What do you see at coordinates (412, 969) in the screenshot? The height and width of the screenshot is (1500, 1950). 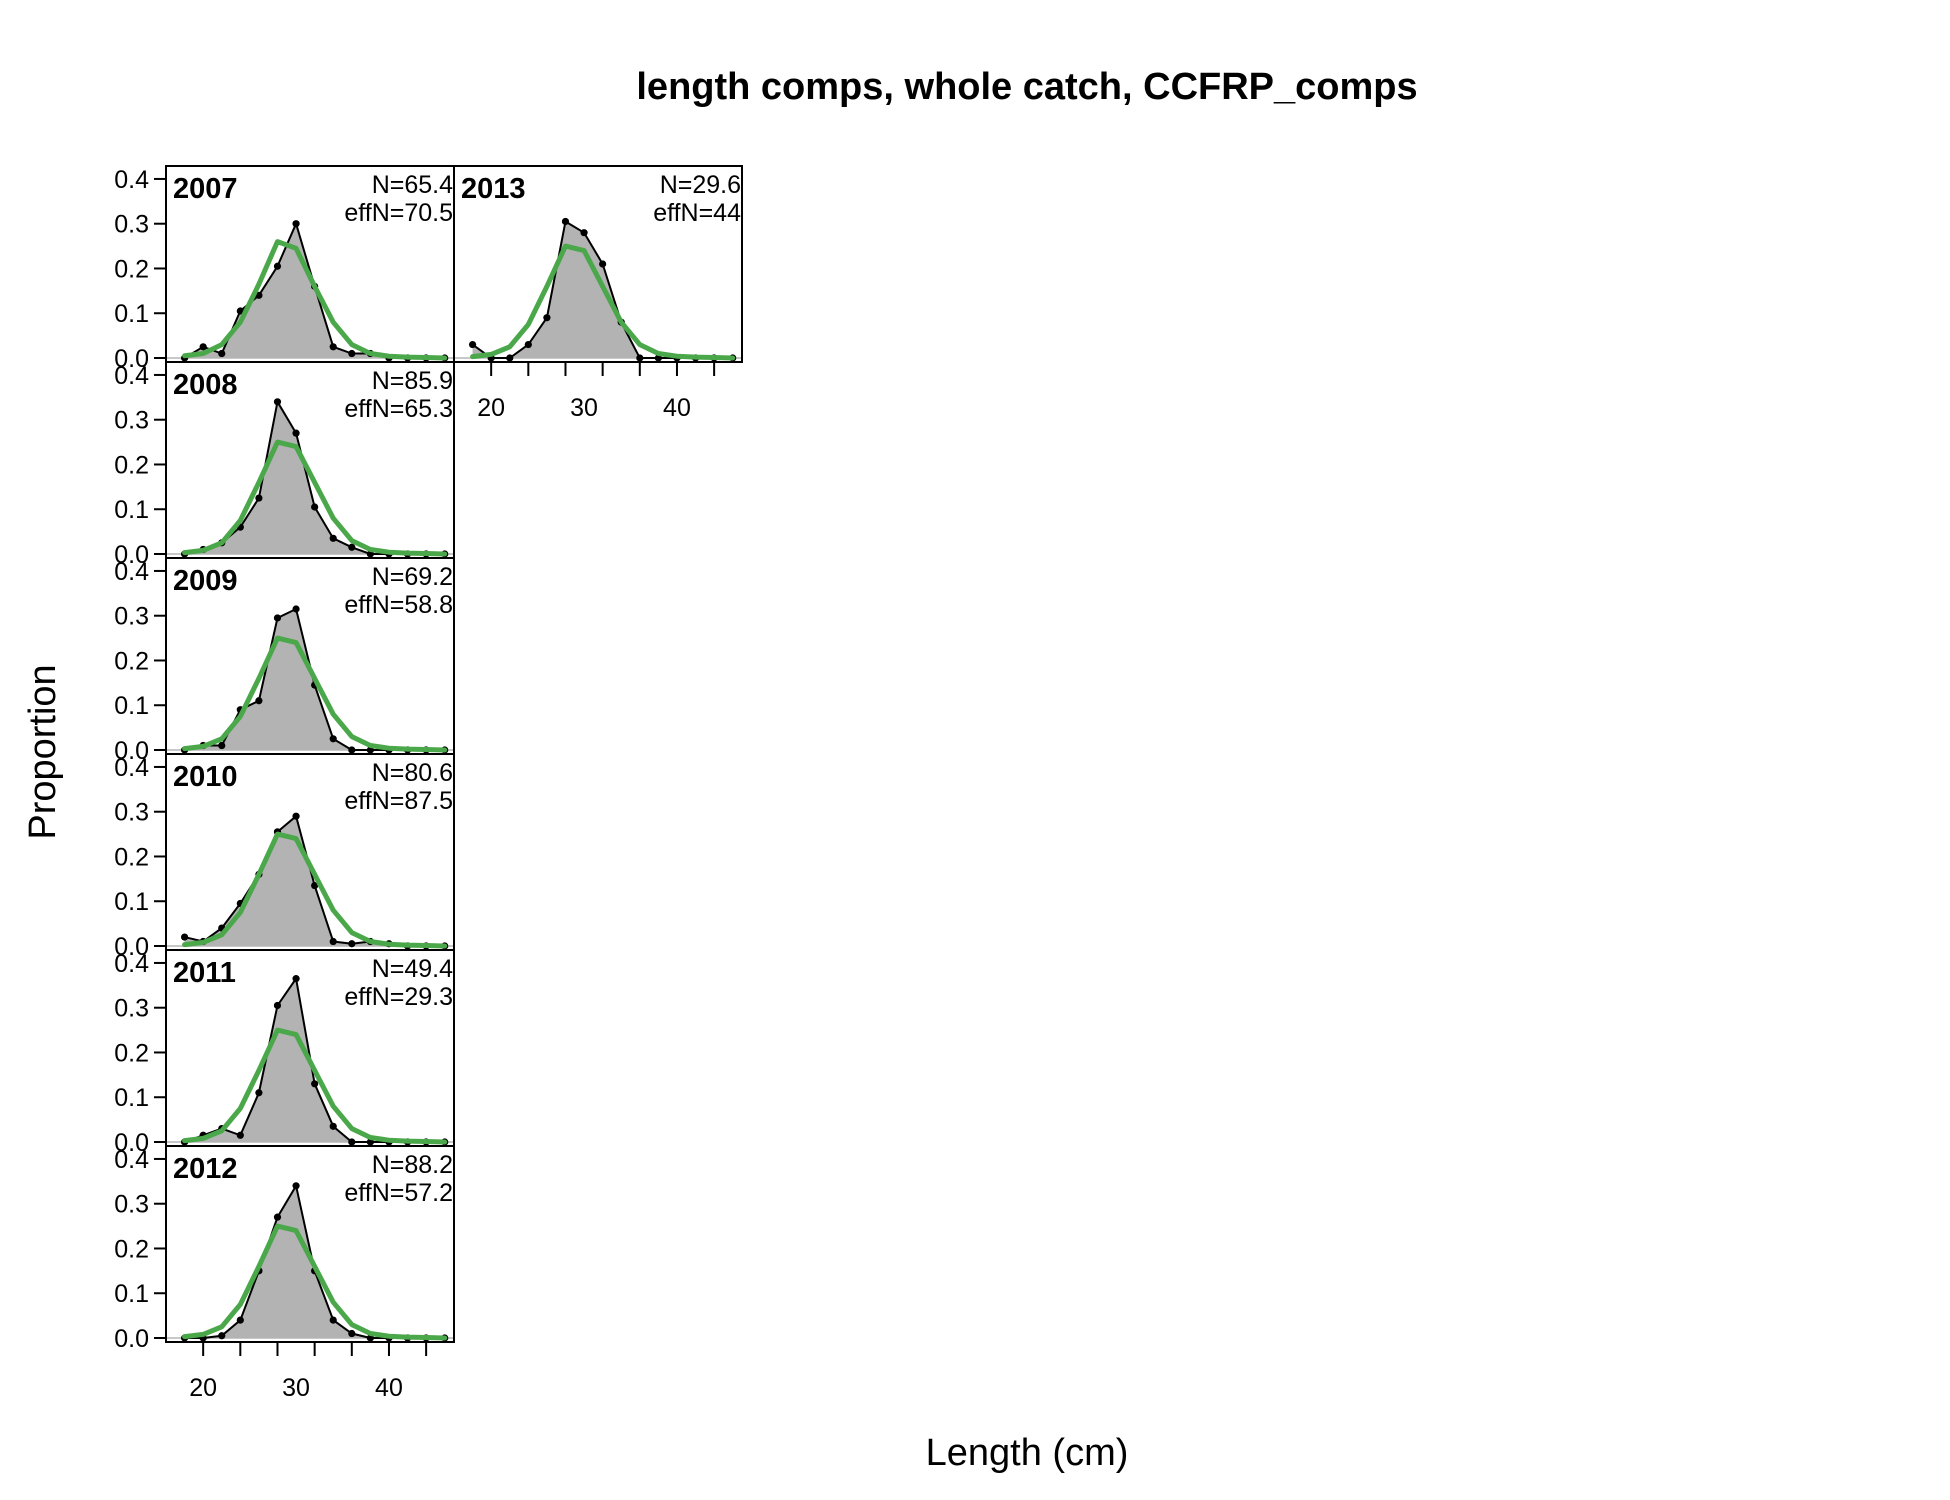 I see `panel-n-label: N=49.4` at bounding box center [412, 969].